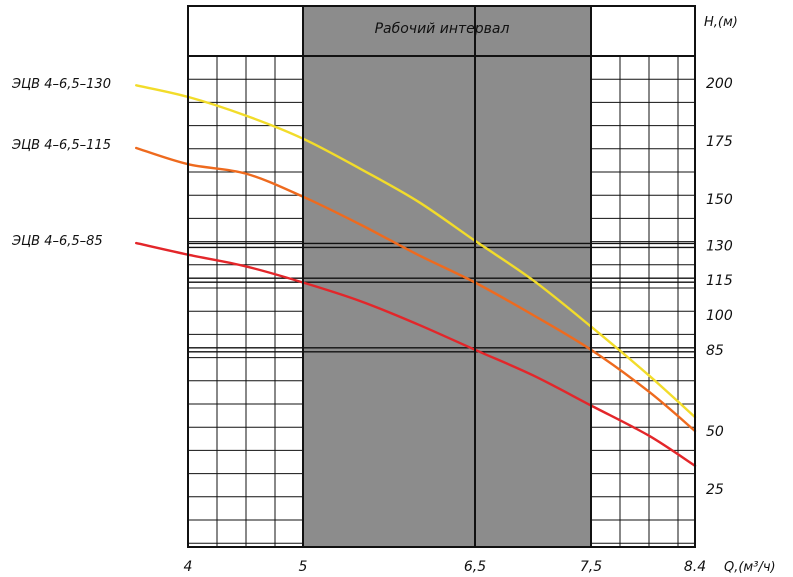  I want to click on x-axis-title: Q,(м³/ч), so click(750, 567).